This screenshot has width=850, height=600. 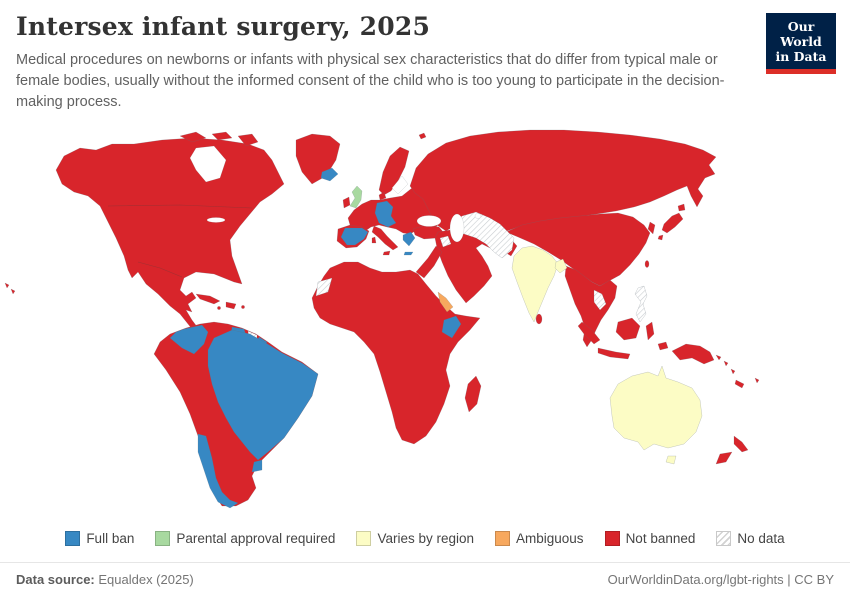 I want to click on legend-label-parental-approval: Parental approval required, so click(x=256, y=538).